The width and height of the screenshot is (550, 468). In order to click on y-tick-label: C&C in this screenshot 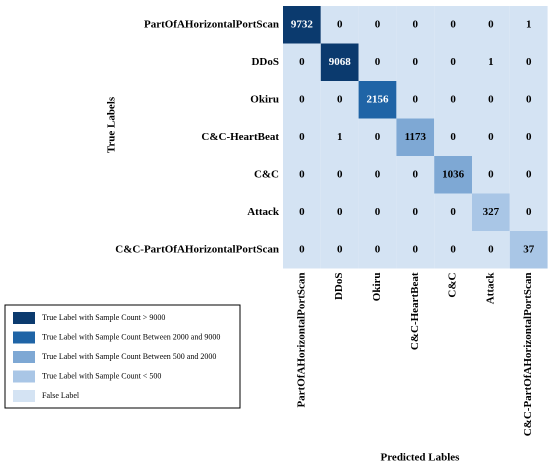, I will do `click(266, 174)`.